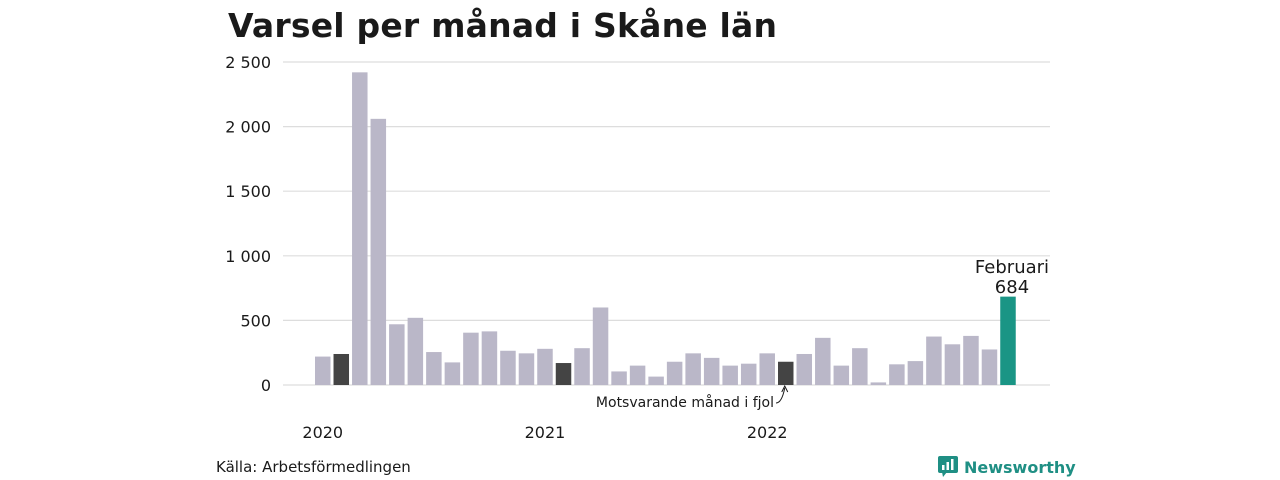 The image size is (1280, 480). What do you see at coordinates (255, 320) in the screenshot?
I see `y-tick-label: 500` at bounding box center [255, 320].